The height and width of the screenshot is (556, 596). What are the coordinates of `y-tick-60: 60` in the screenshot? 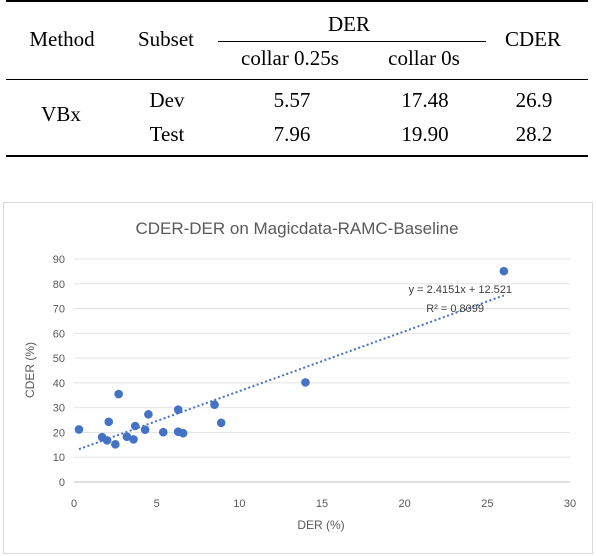 It's located at (59, 334).